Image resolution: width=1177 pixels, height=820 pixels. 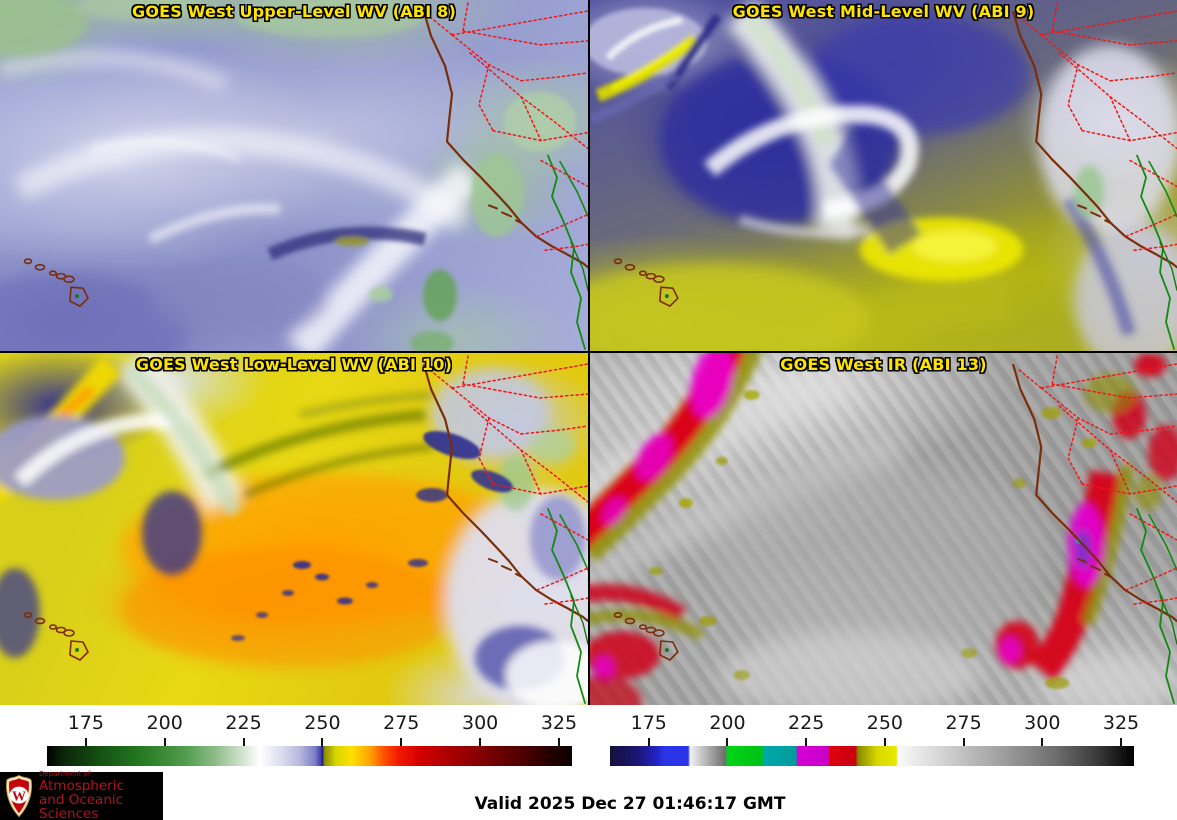 What do you see at coordinates (294, 364) in the screenshot?
I see `panel-title-low-wv: GOES West Low-Level WV (ABI 10)` at bounding box center [294, 364].